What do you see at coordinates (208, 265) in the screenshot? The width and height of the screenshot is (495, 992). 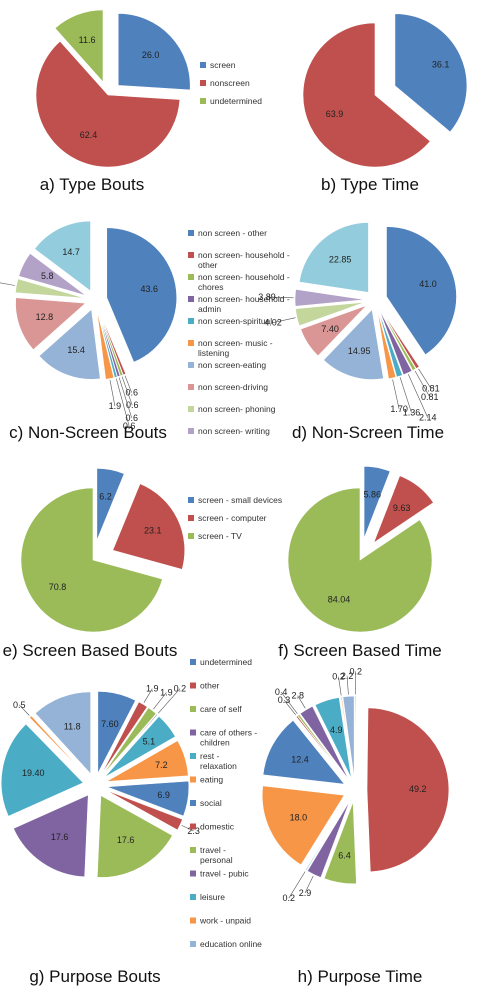 I see `legend-label: other` at bounding box center [208, 265].